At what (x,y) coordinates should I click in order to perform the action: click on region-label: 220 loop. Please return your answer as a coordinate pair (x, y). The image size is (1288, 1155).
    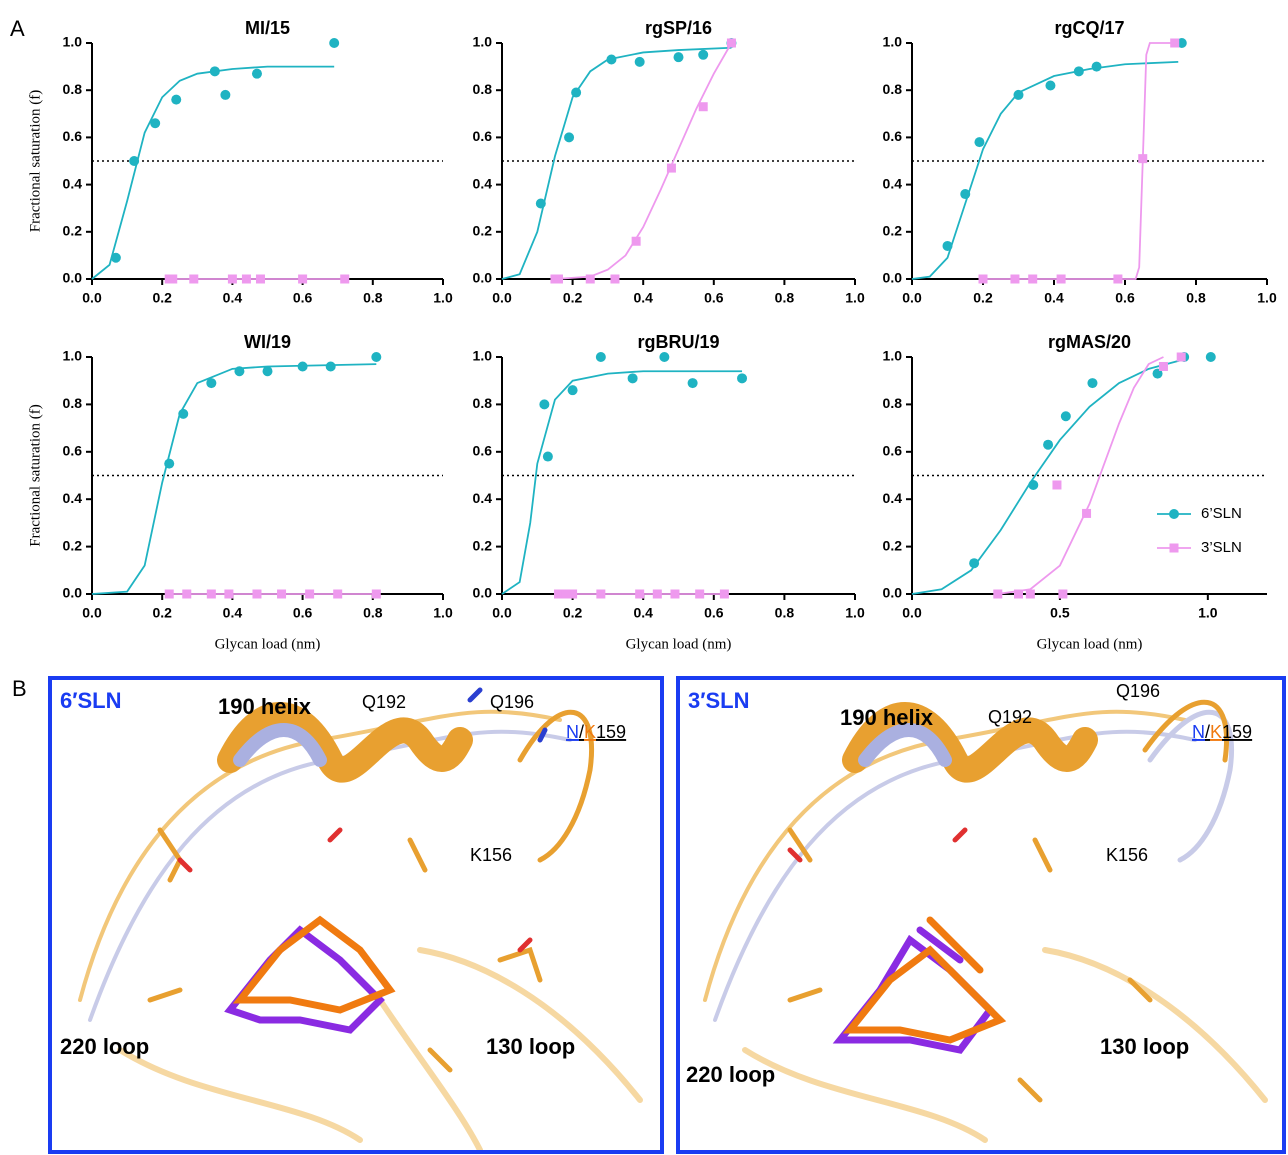
    Looking at the image, I should click on (730, 1074).